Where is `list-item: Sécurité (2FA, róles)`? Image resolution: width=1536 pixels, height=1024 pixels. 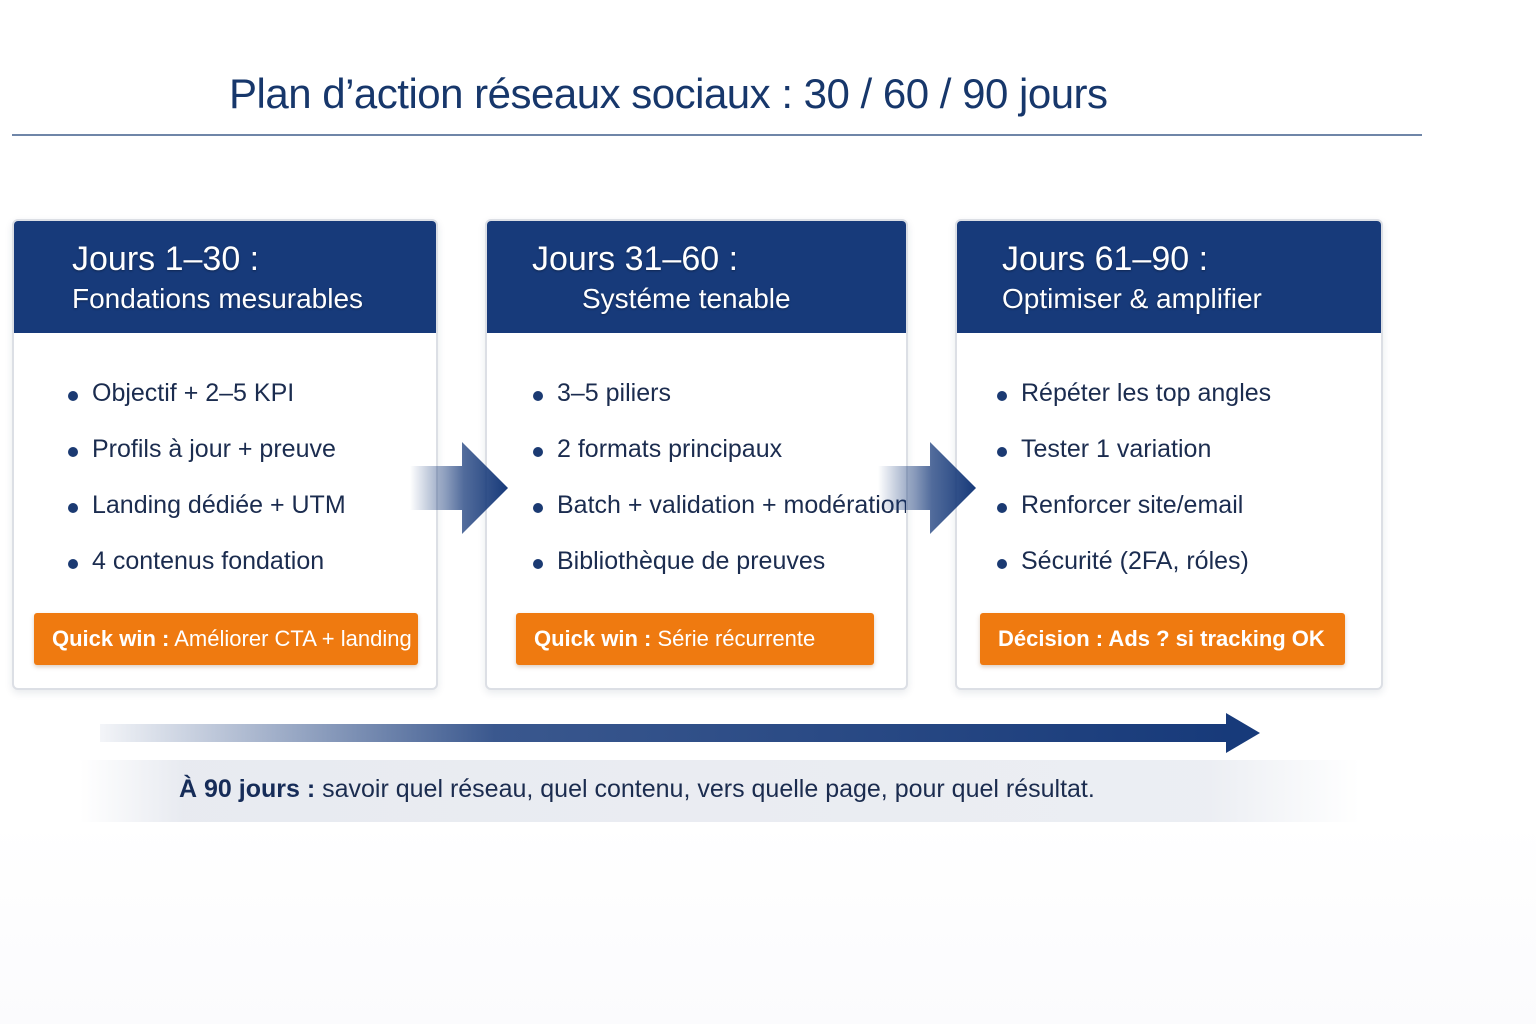
list-item: Sécurité (2FA, róles) is located at coordinates (1189, 561).